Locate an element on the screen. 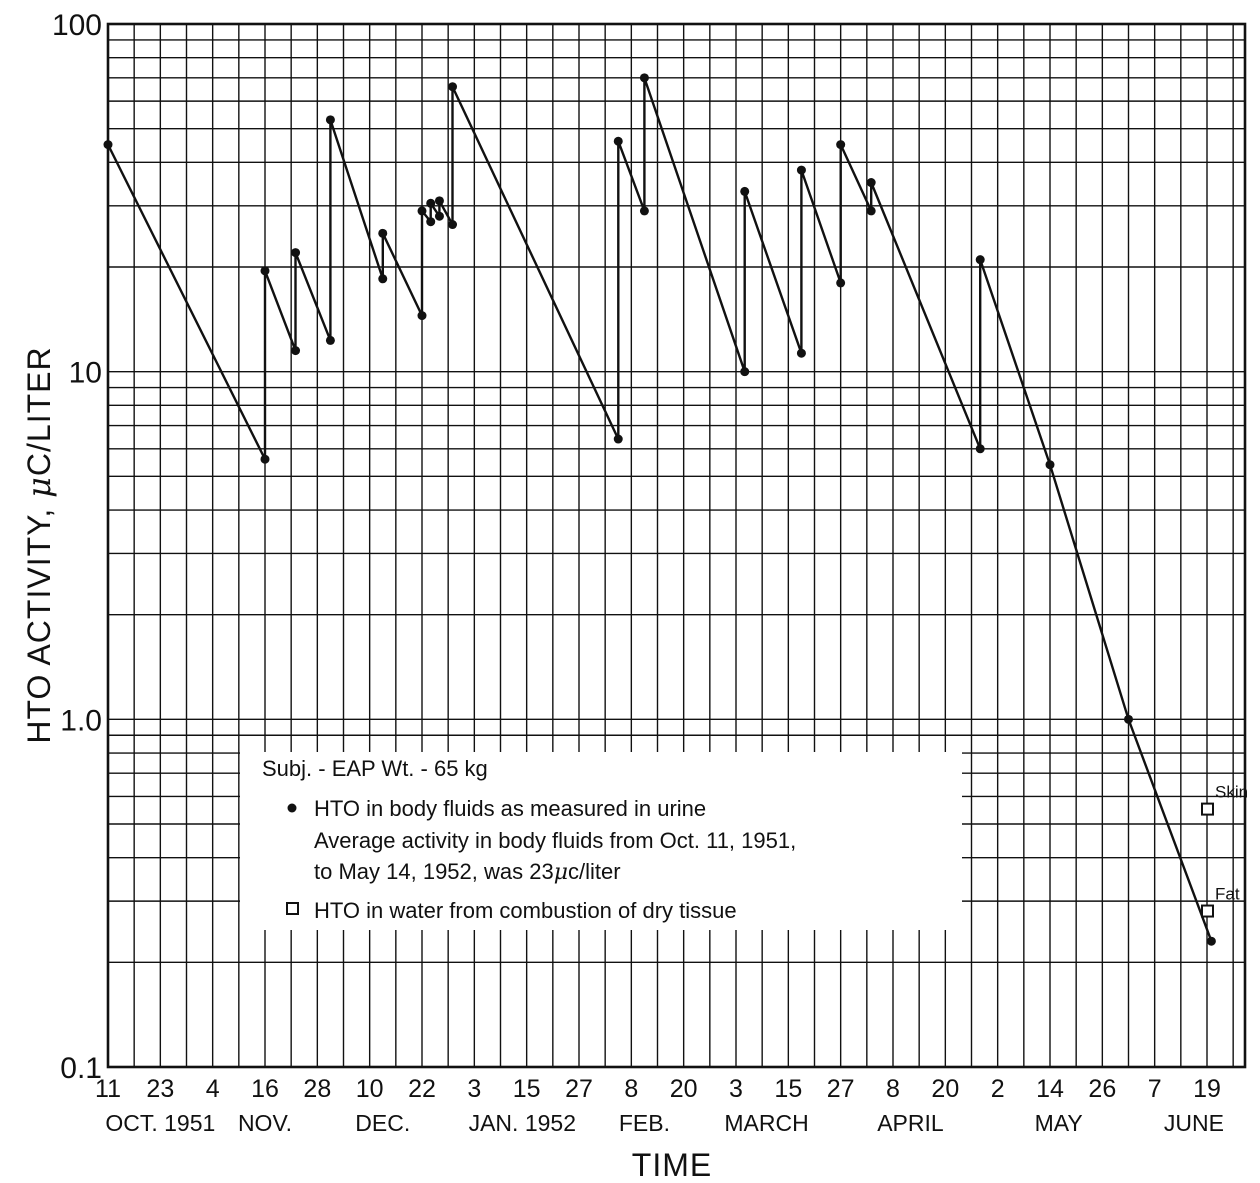 The image size is (1260, 1183). legend-open-square-marker is located at coordinates (292, 908).